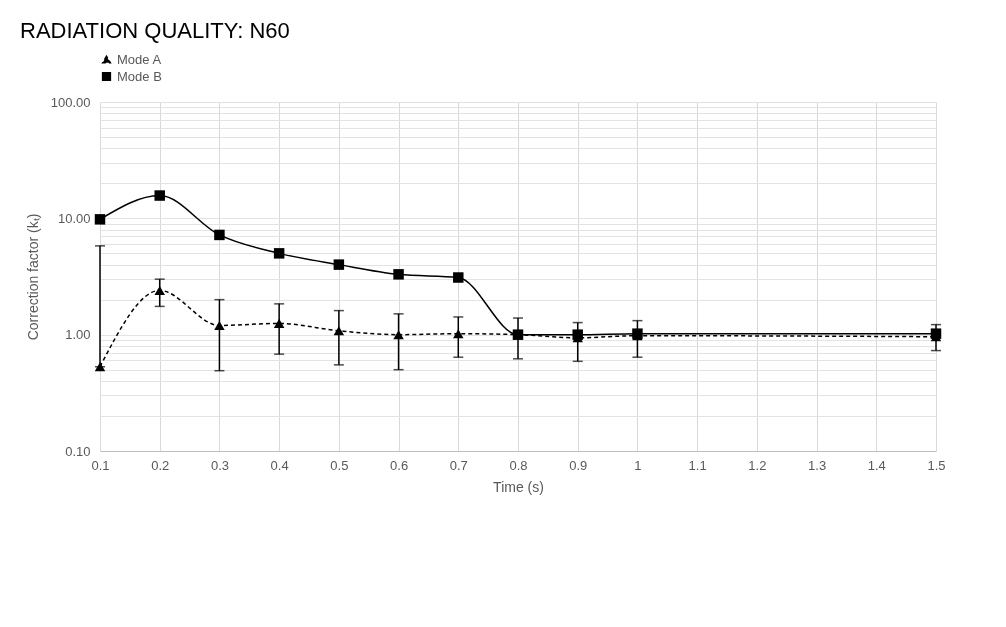 The width and height of the screenshot is (1006, 627). I want to click on x-tick-label: 0.6, so click(399, 465).